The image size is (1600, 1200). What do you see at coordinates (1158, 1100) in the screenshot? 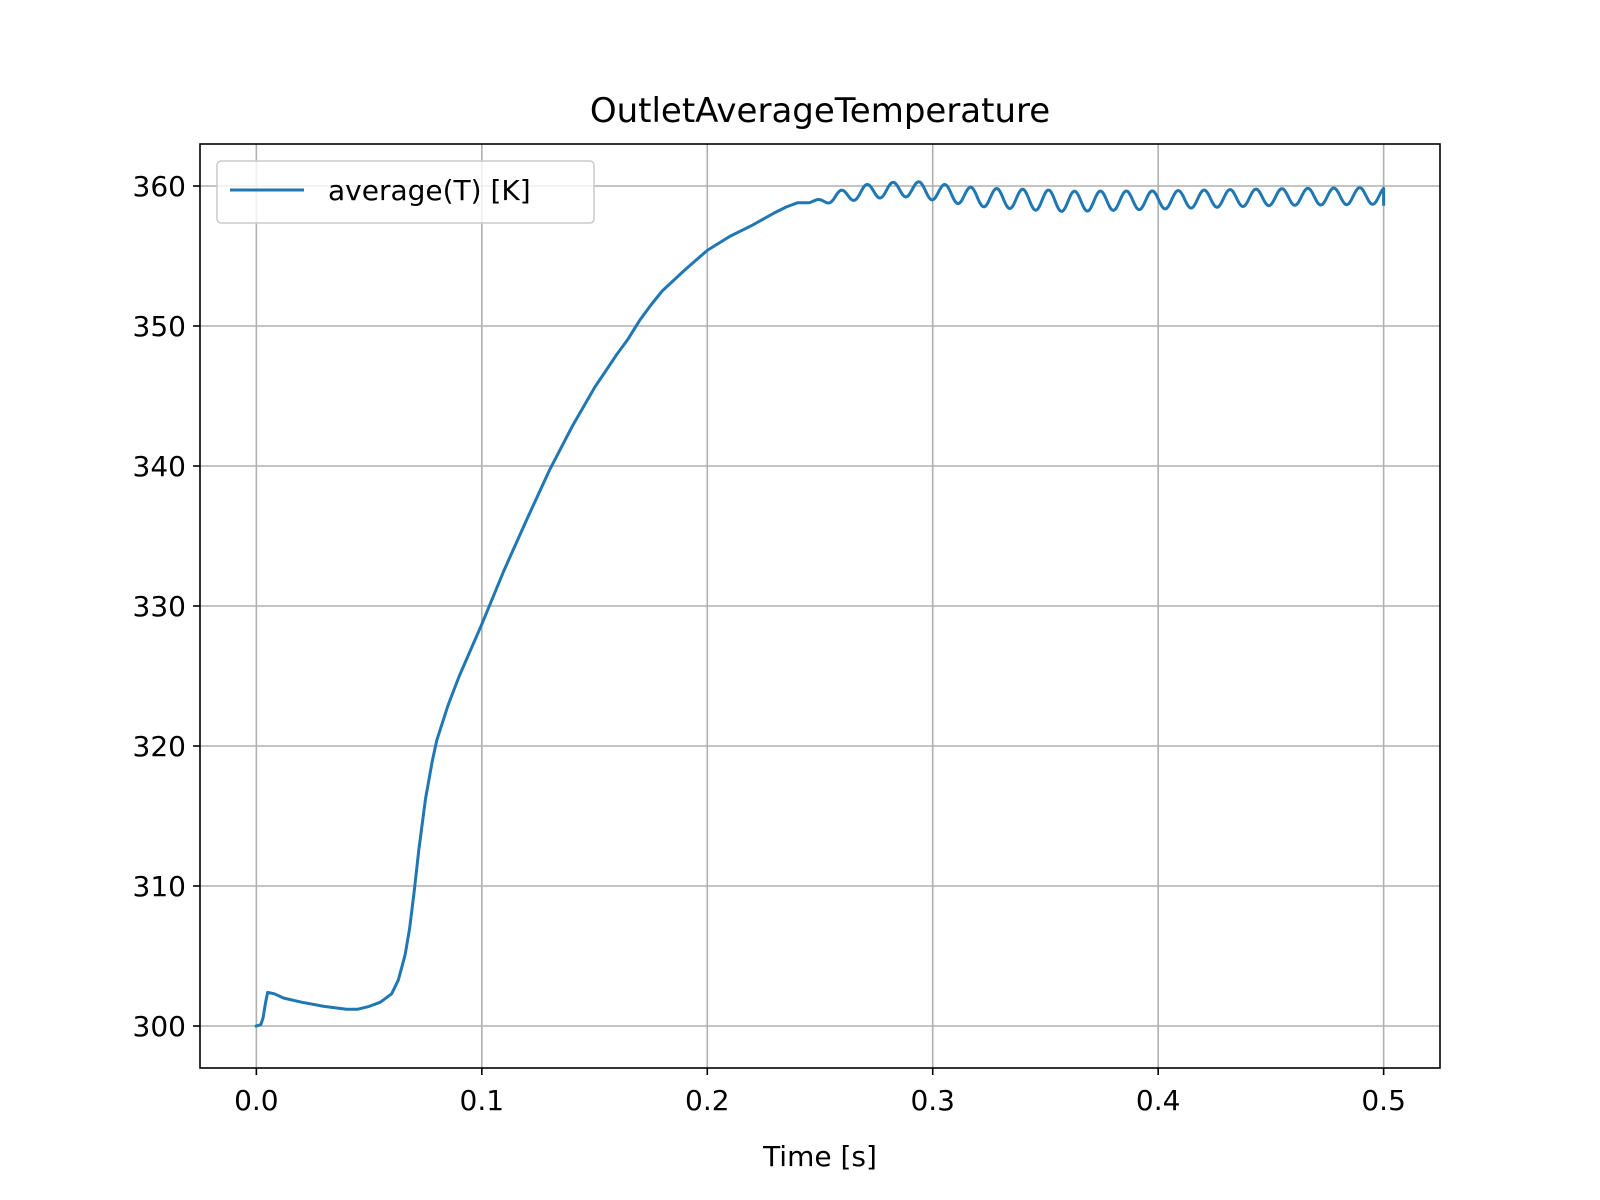
I see `x-tick-label: 0.4` at bounding box center [1158, 1100].